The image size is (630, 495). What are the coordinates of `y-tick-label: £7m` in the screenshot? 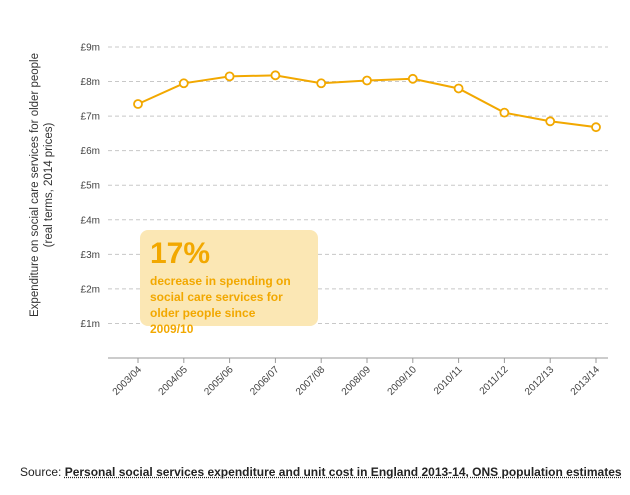 It's located at (90, 117).